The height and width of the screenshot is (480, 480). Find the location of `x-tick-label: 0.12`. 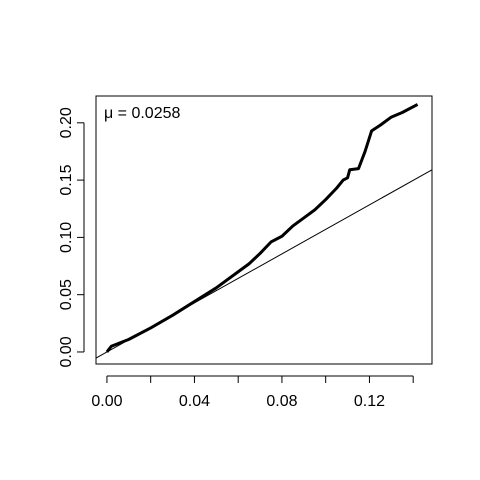

x-tick-label: 0.12 is located at coordinates (369, 401).